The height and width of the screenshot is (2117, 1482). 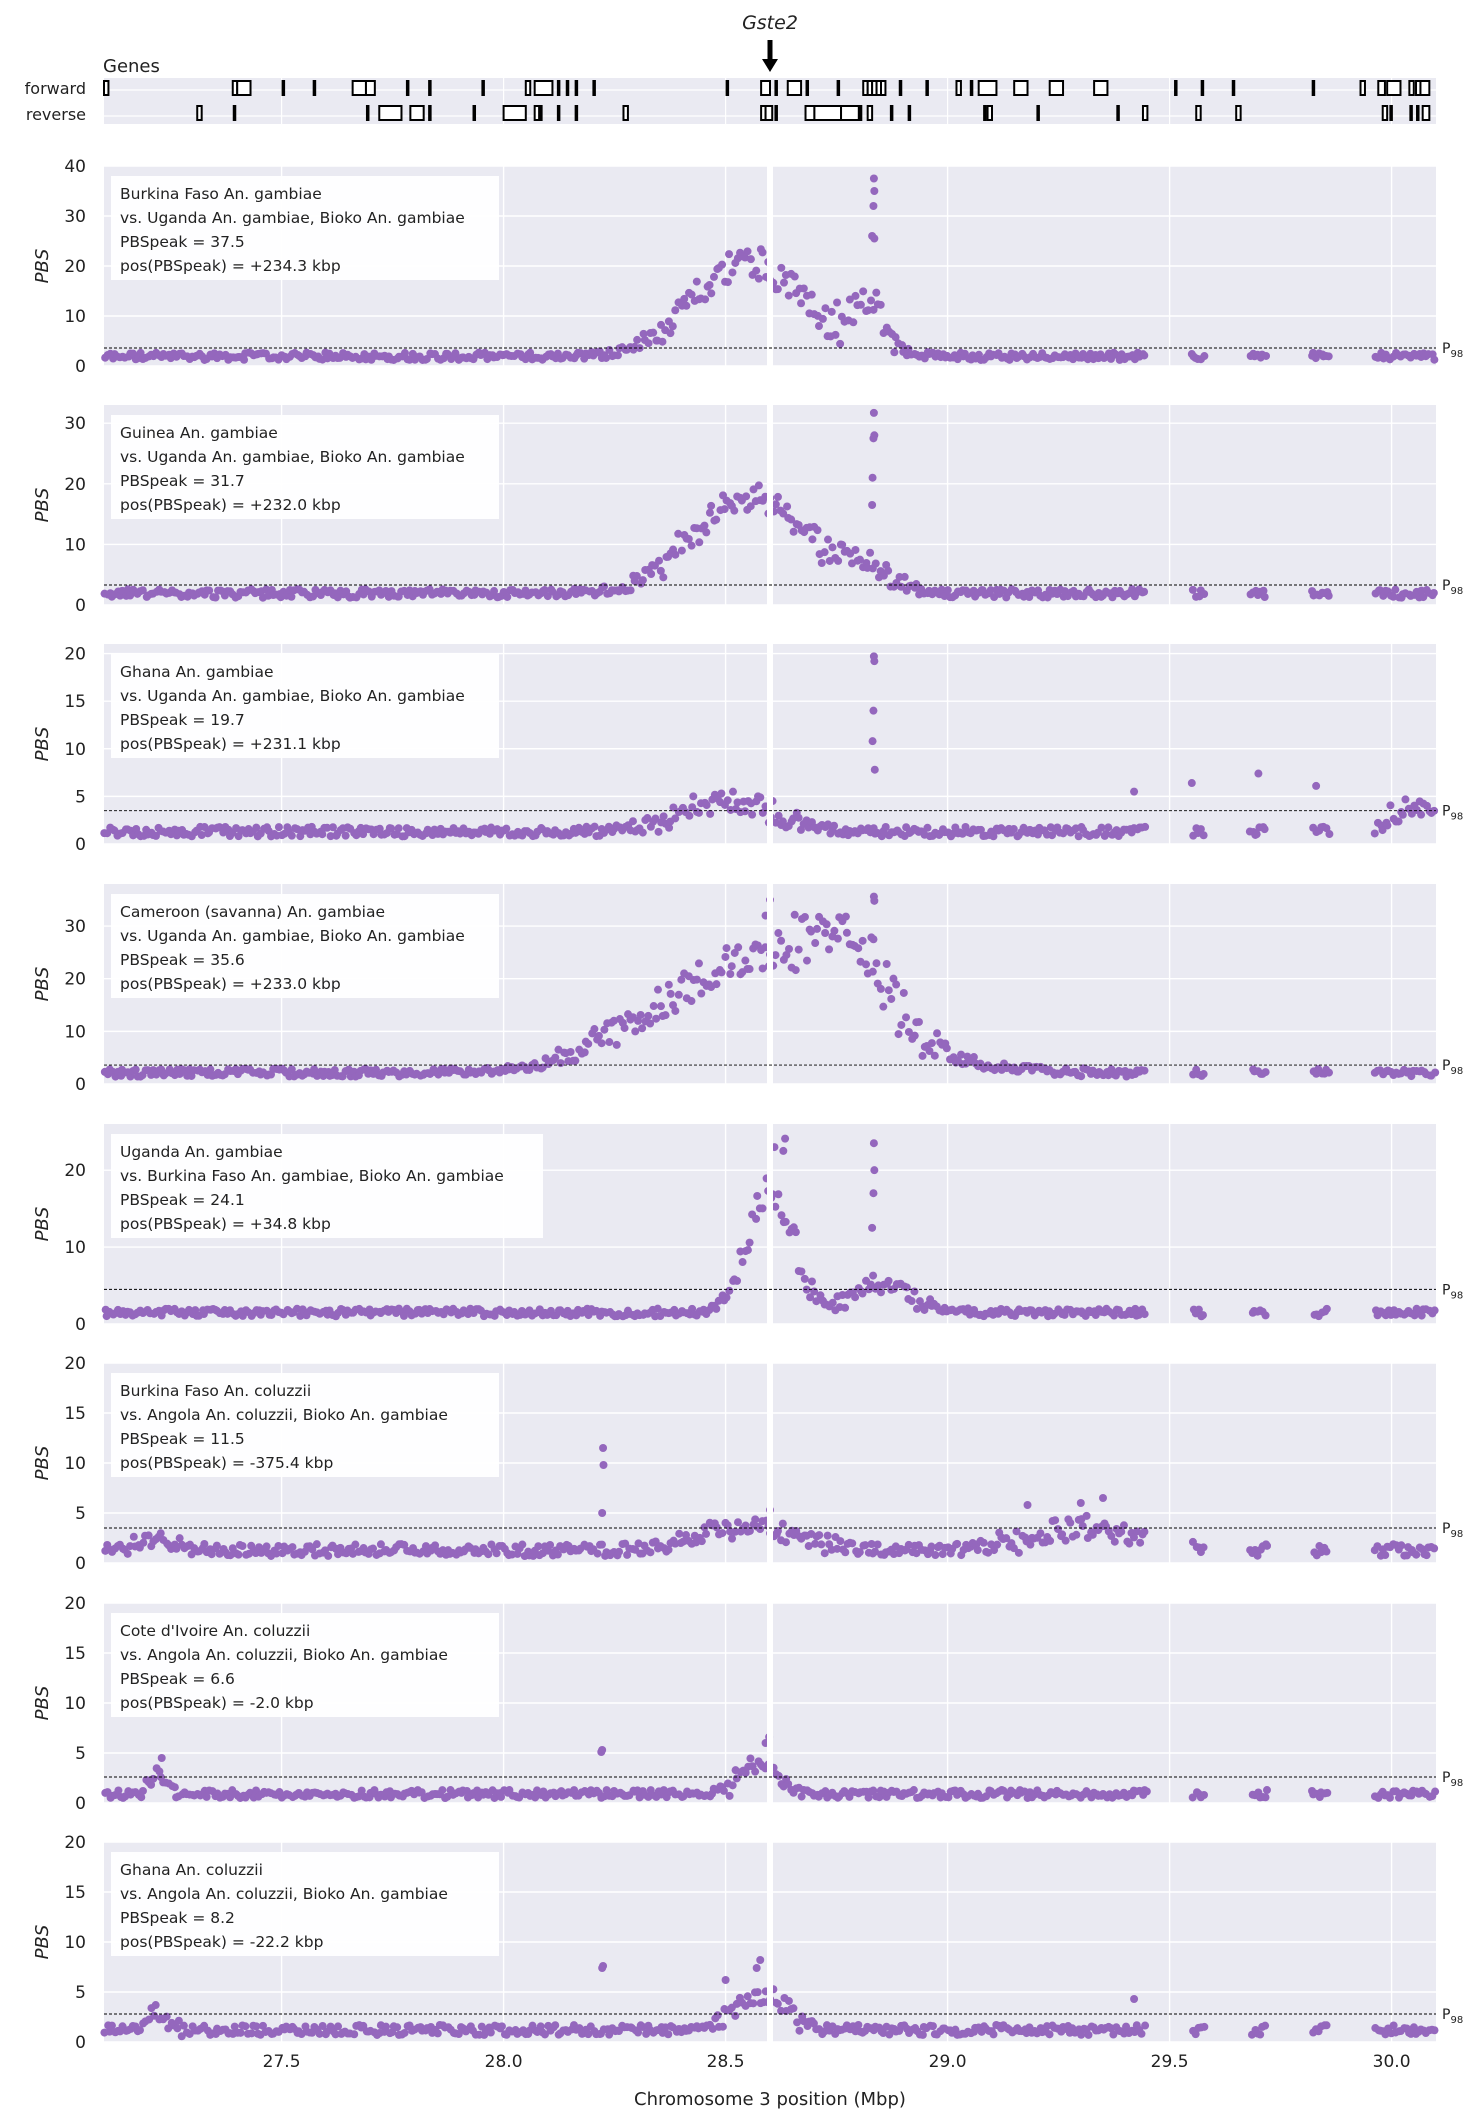 What do you see at coordinates (230, 984) in the screenshot?
I see `legend-line: pos(PBSpeak) = +233.0 kbp` at bounding box center [230, 984].